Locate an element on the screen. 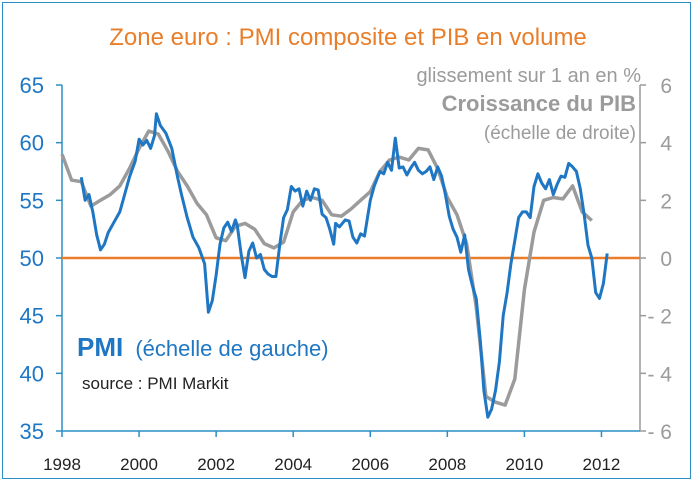 The height and width of the screenshot is (483, 695). gdp-legend-note: (échelle de droite) is located at coordinates (560, 133).